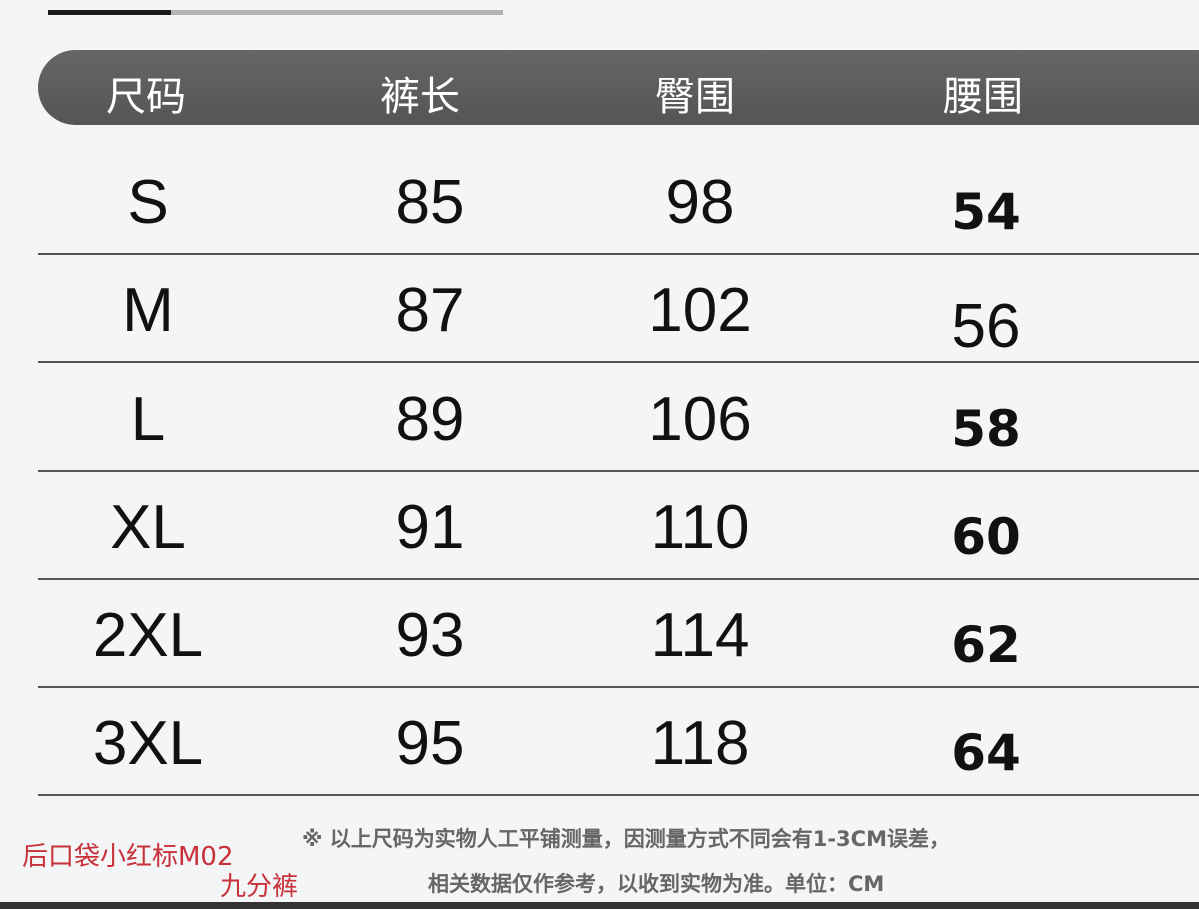 Image resolution: width=1199 pixels, height=909 pixels. What do you see at coordinates (983, 97) in the screenshot?
I see `header-waist: 腰围` at bounding box center [983, 97].